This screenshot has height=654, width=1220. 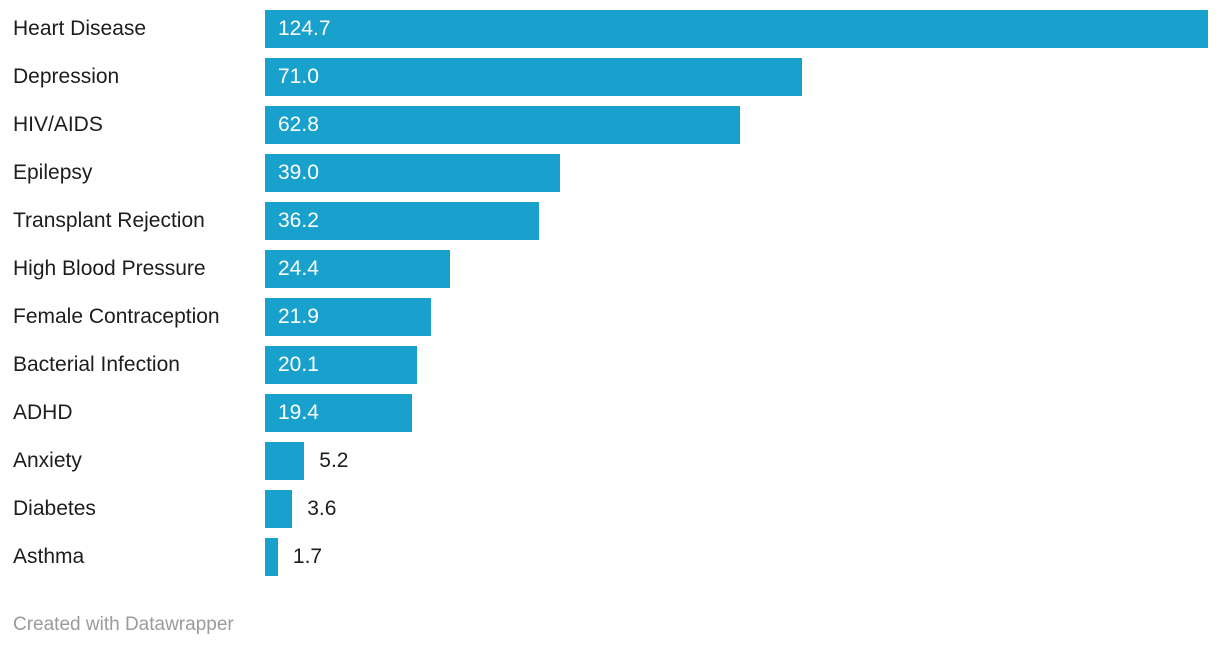 I want to click on value-label: 5.2, so click(x=334, y=460).